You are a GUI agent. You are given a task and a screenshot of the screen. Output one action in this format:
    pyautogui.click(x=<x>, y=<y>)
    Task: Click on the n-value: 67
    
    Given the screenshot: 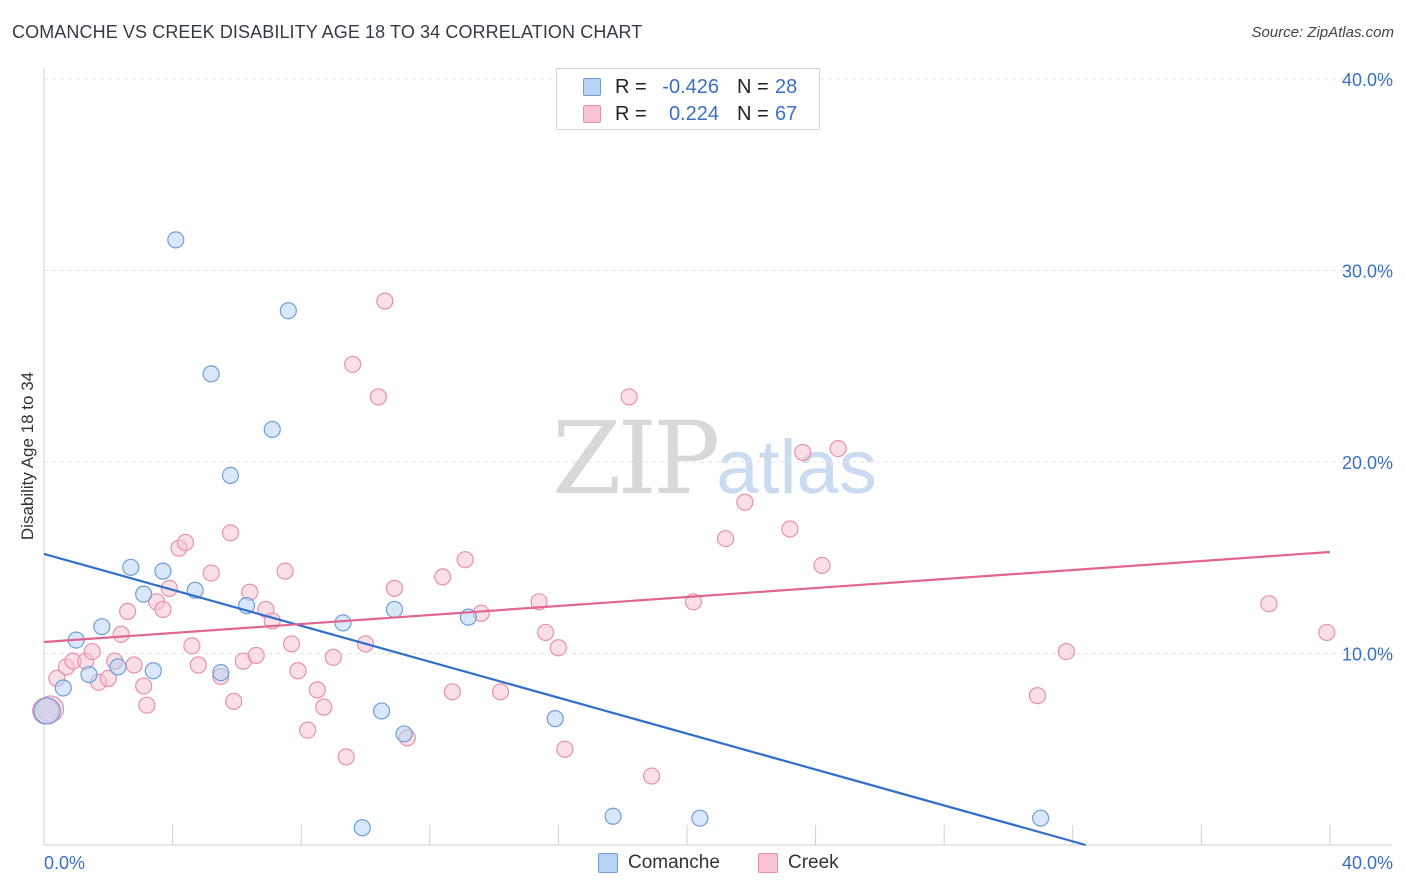 What is the action you would take?
    pyautogui.click(x=786, y=113)
    